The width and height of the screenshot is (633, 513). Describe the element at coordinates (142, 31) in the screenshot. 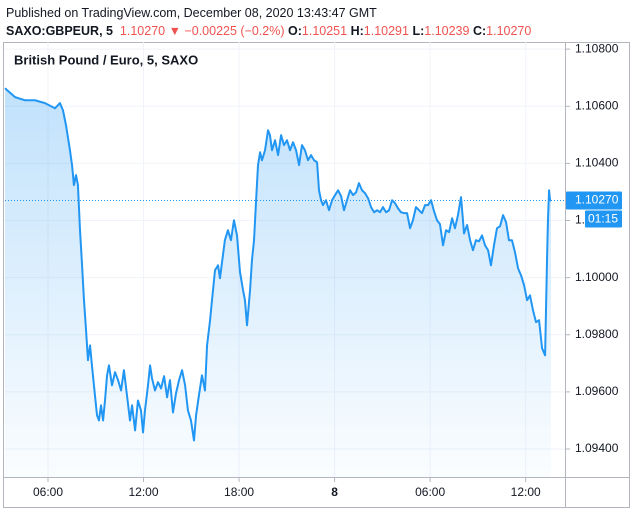

I see `price: 1.10270` at that location.